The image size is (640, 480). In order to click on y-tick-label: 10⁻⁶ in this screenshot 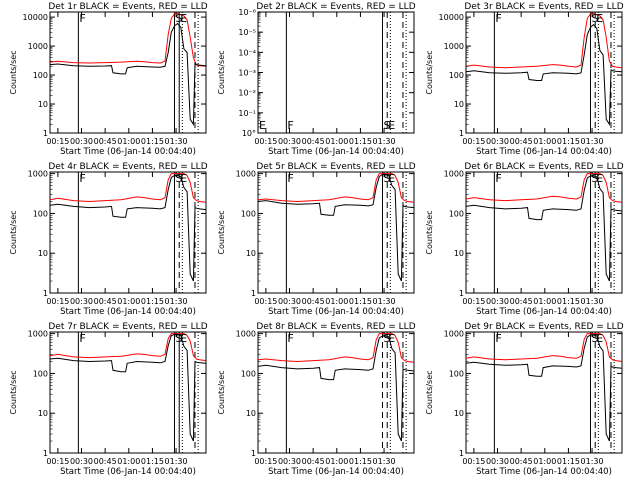, I will do `click(247, 12)`.